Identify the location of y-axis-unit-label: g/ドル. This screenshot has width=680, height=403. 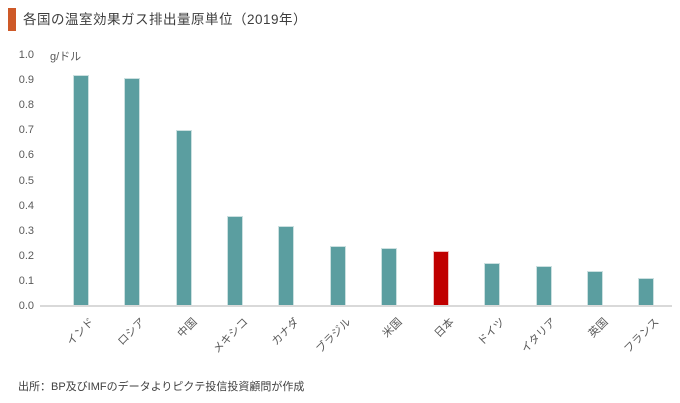
(66, 57).